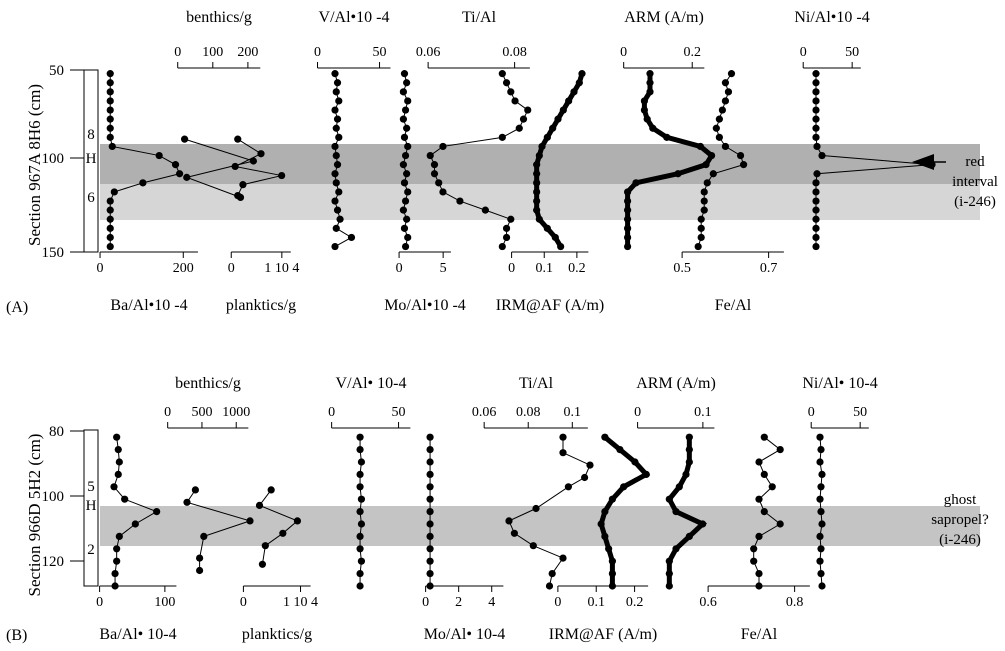 The image size is (1005, 651). Describe the element at coordinates (34, 515) in the screenshot. I see `section-title-b: Section 966D 5H2 (cm)` at that location.